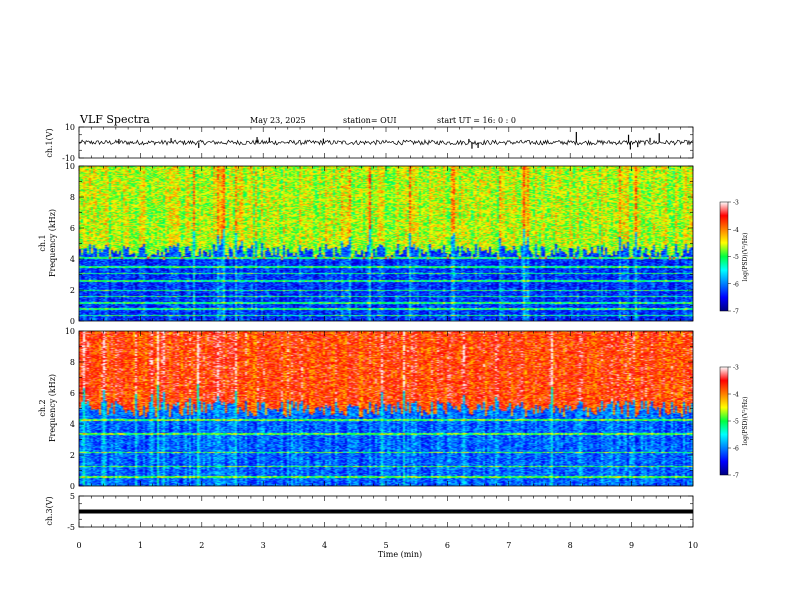  Describe the element at coordinates (49, 510) in the screenshot. I see `ch3-waveform-ylabel: ch.3(V)` at that location.